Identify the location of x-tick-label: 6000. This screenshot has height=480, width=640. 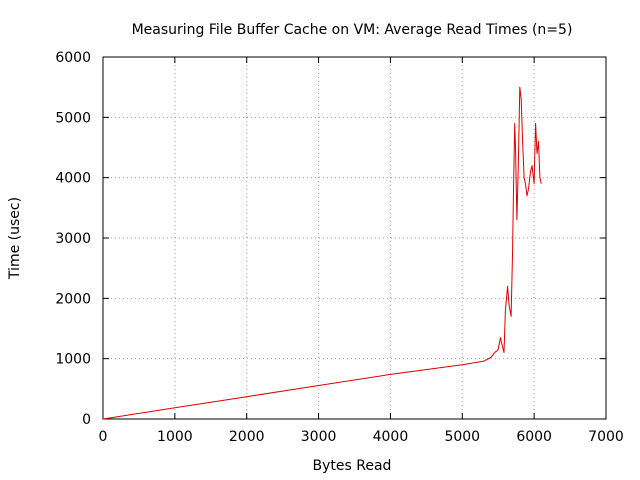
(534, 437).